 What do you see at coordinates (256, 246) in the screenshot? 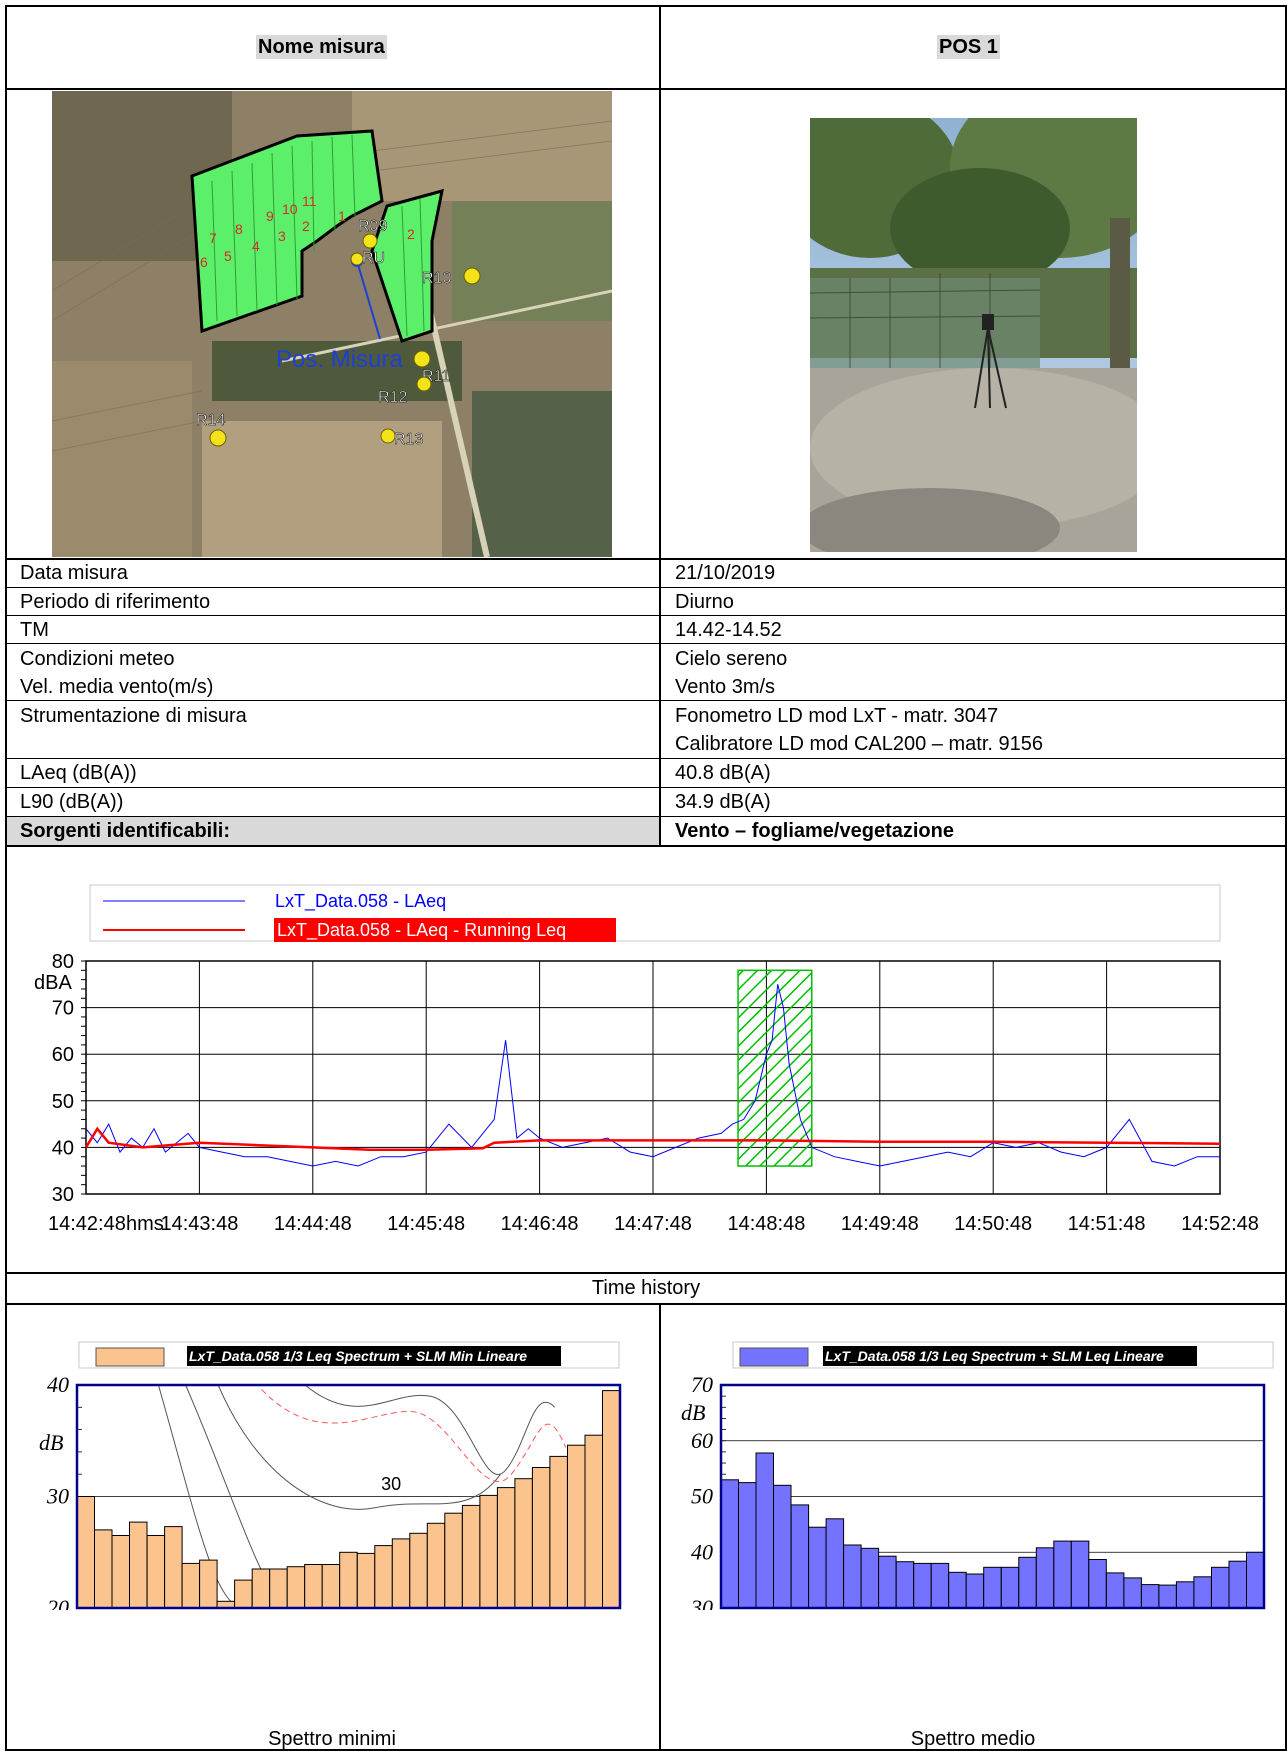
I see `field-number: 4` at bounding box center [256, 246].